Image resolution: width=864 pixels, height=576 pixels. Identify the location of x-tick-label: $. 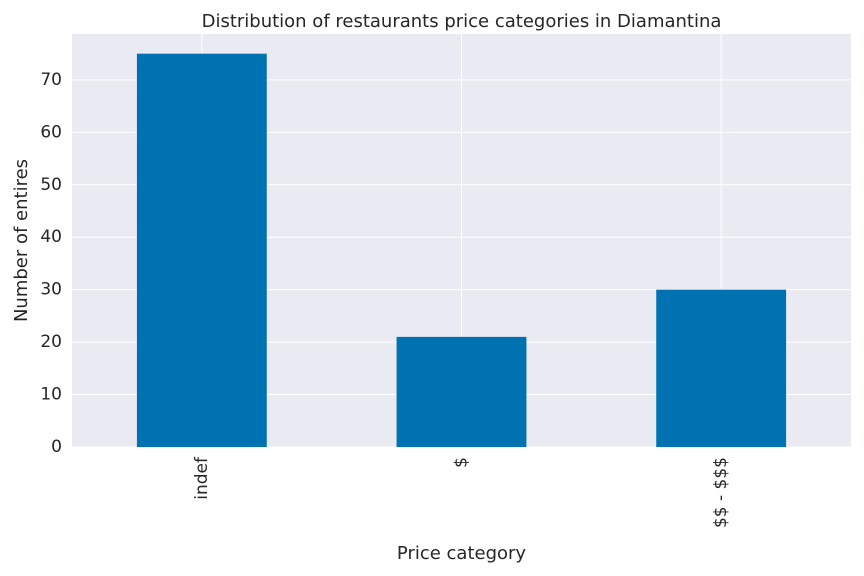
(462, 462).